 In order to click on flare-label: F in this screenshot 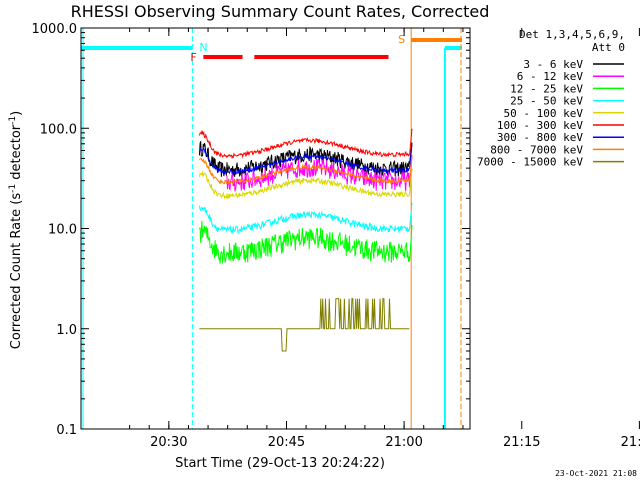, I will do `click(193, 57)`.